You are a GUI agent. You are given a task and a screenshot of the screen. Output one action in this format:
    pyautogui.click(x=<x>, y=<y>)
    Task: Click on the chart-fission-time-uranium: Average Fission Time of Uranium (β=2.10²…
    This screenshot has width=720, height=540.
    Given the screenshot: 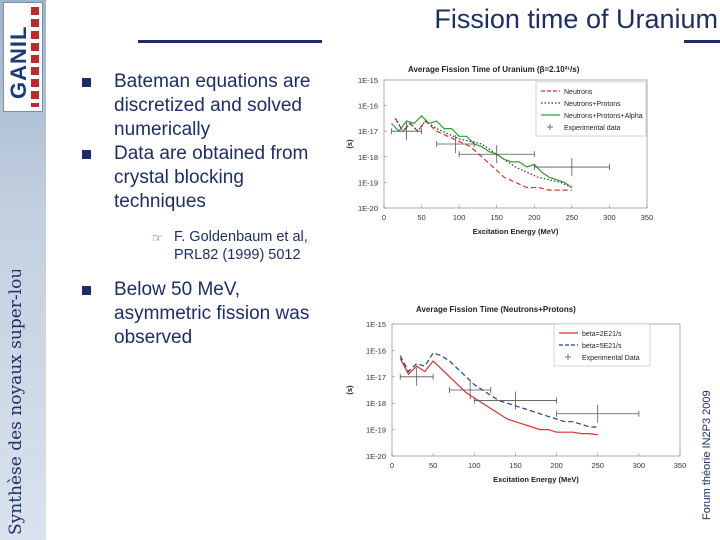 What is the action you would take?
    pyautogui.click(x=499, y=150)
    